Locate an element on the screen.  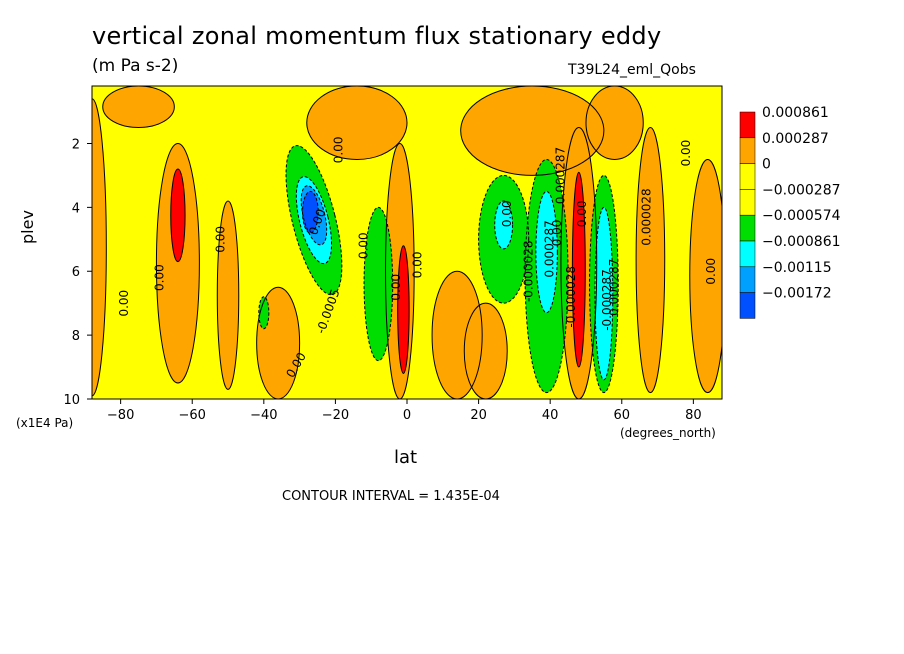
legend-label: −0.000287 is located at coordinates (801, 190).